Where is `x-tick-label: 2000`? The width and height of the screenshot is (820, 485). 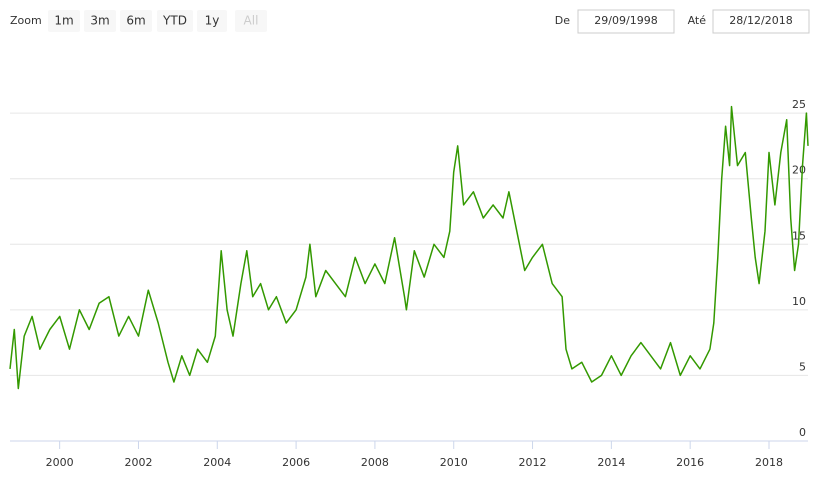
x-tick-label: 2000 is located at coordinates (60, 462).